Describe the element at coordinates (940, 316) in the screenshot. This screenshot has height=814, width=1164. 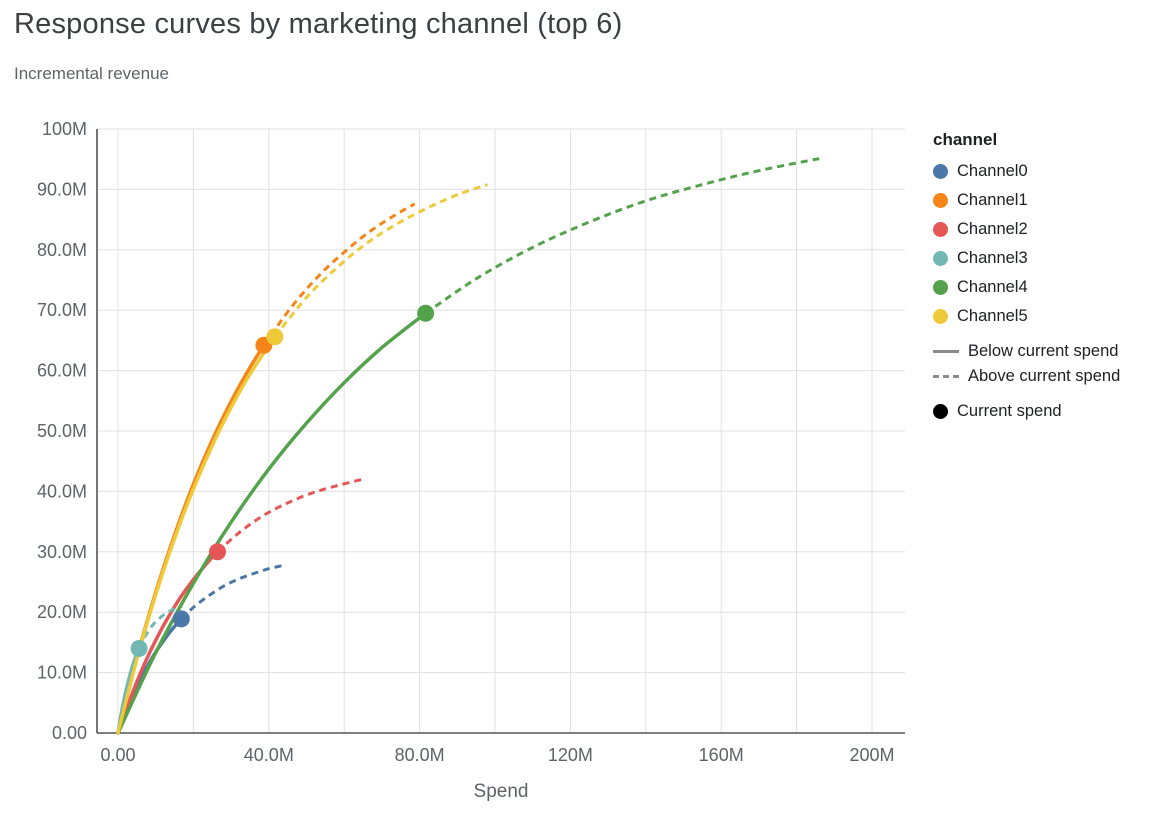
I see `legend-swatch-channel5-icon` at that location.